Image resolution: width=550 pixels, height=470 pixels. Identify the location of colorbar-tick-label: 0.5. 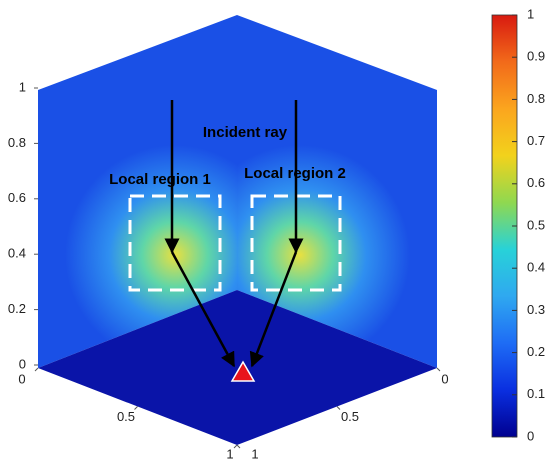
(536, 224).